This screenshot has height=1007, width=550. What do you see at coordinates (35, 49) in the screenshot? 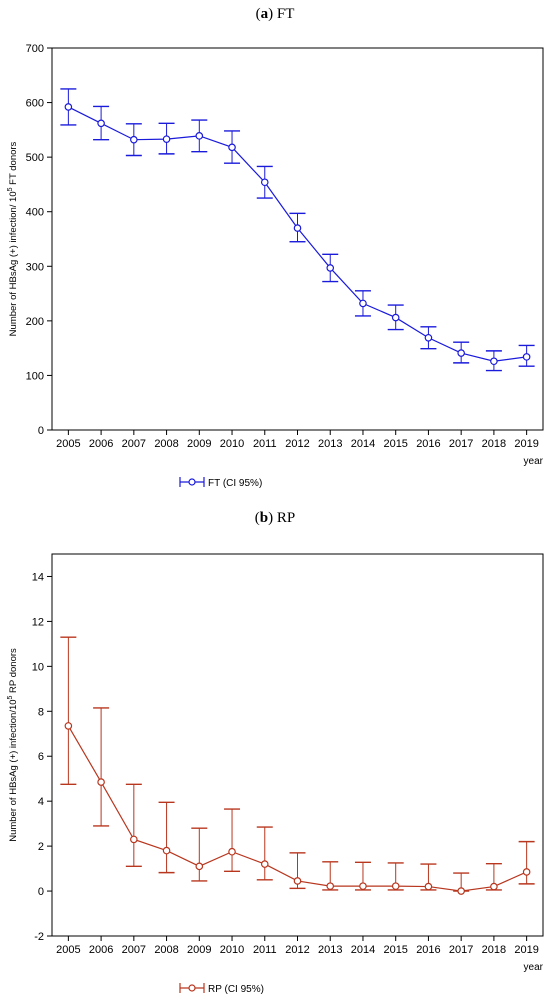
I see `y-tick-label: 700` at bounding box center [35, 49].